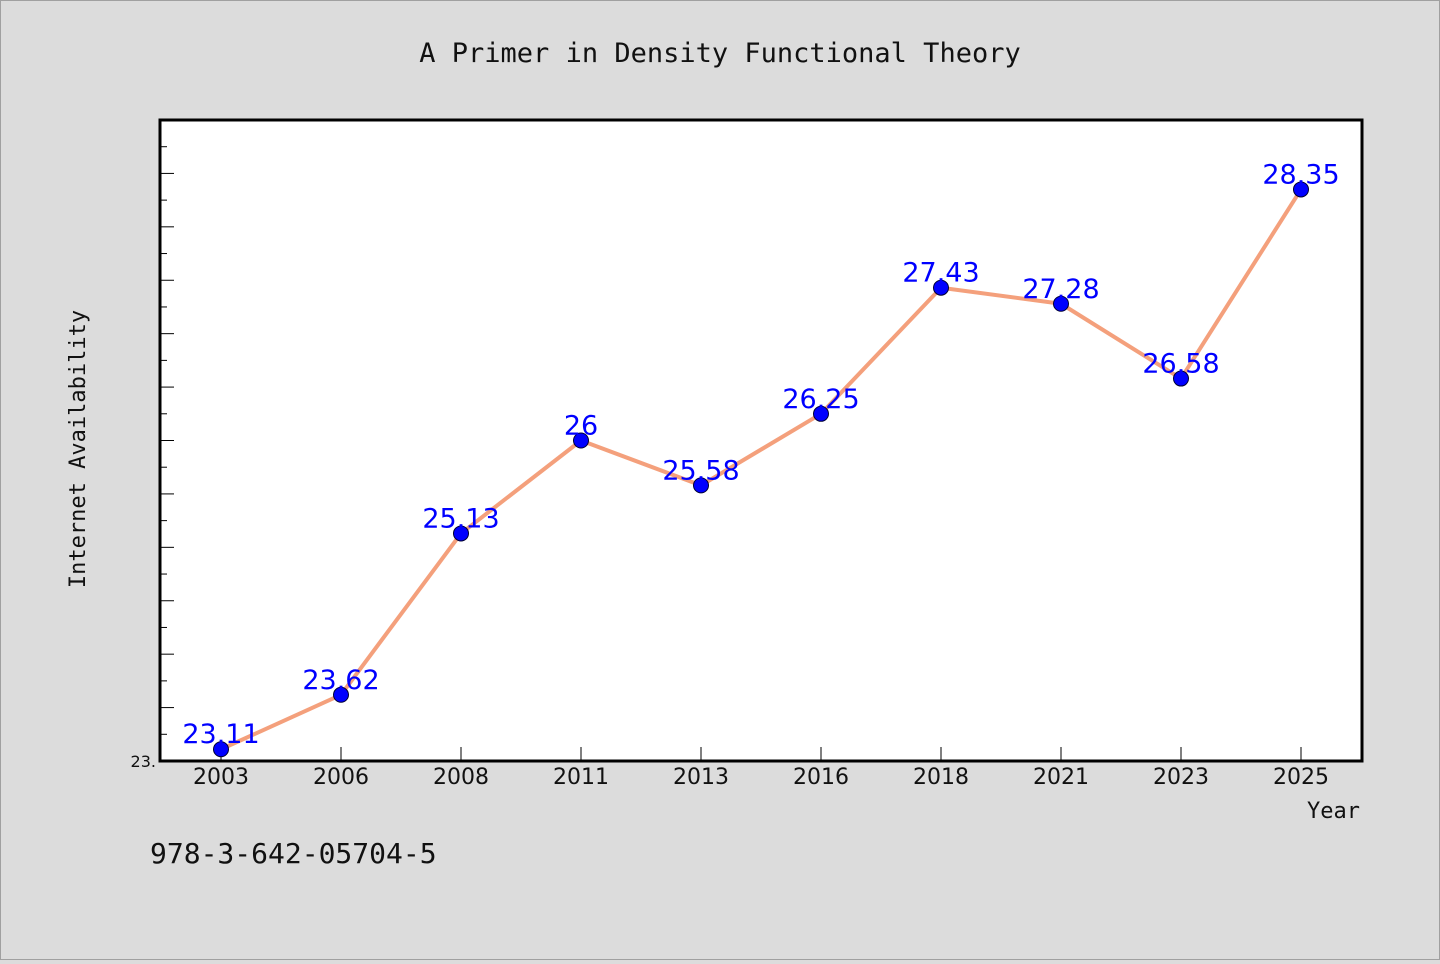  Describe the element at coordinates (820, 399) in the screenshot. I see `data-point-label: 26.25` at that location.